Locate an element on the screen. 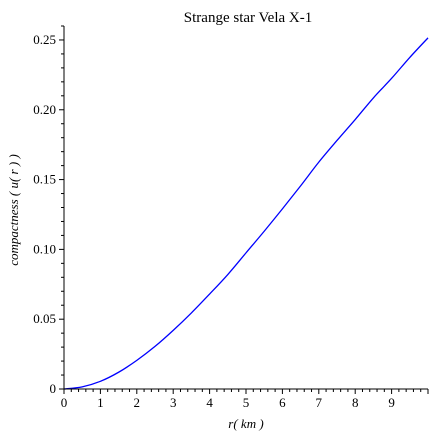  x-tick-label: 9 is located at coordinates (391, 402).